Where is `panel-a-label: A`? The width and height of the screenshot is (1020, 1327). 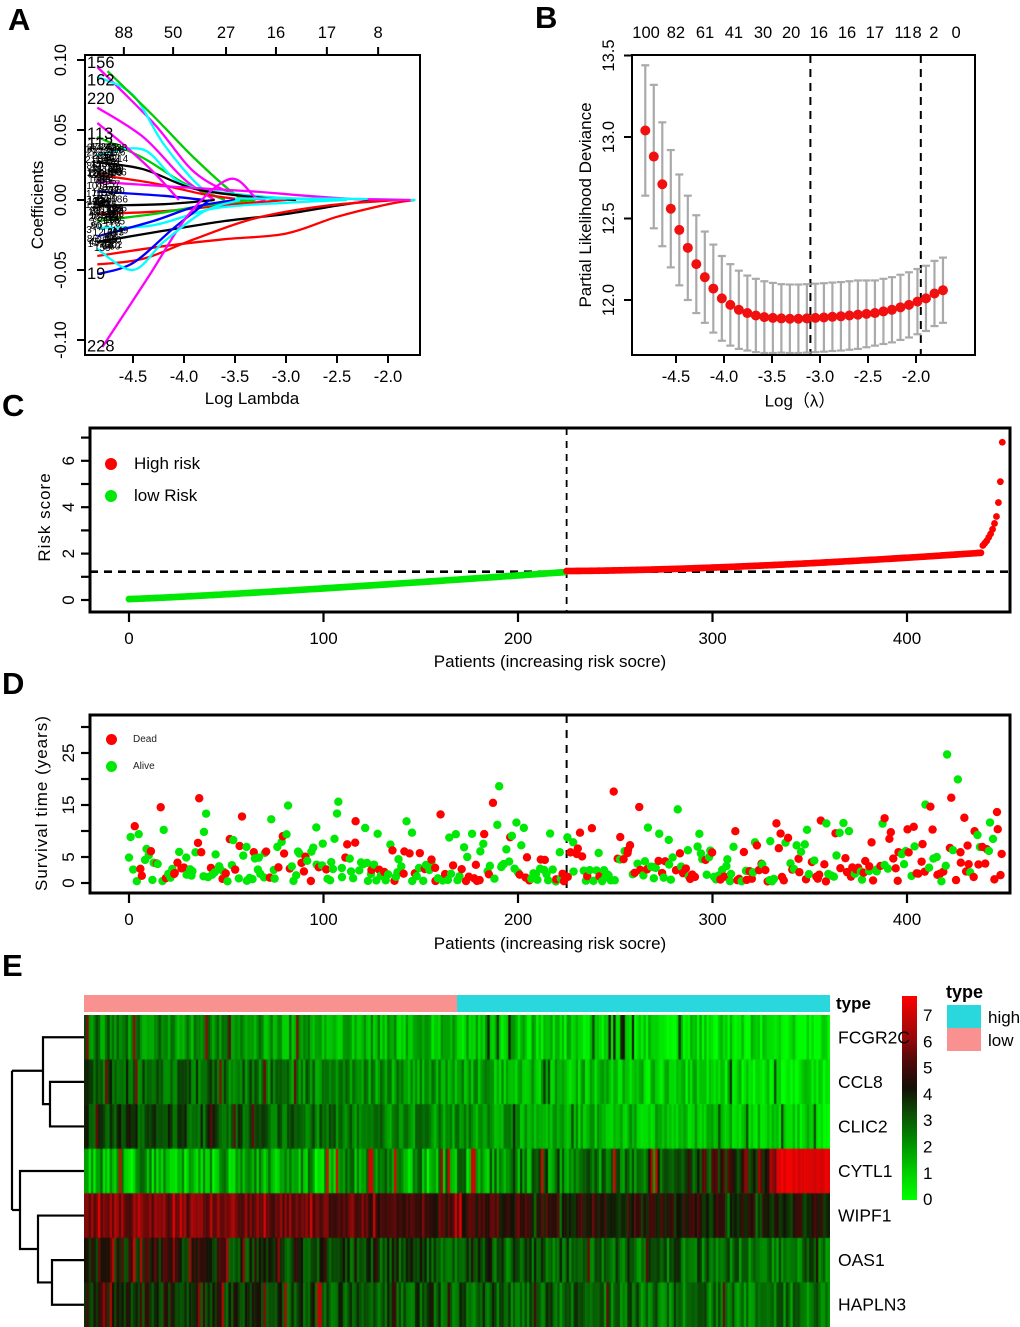 panel-a-label: A is located at coordinates (19, 19).